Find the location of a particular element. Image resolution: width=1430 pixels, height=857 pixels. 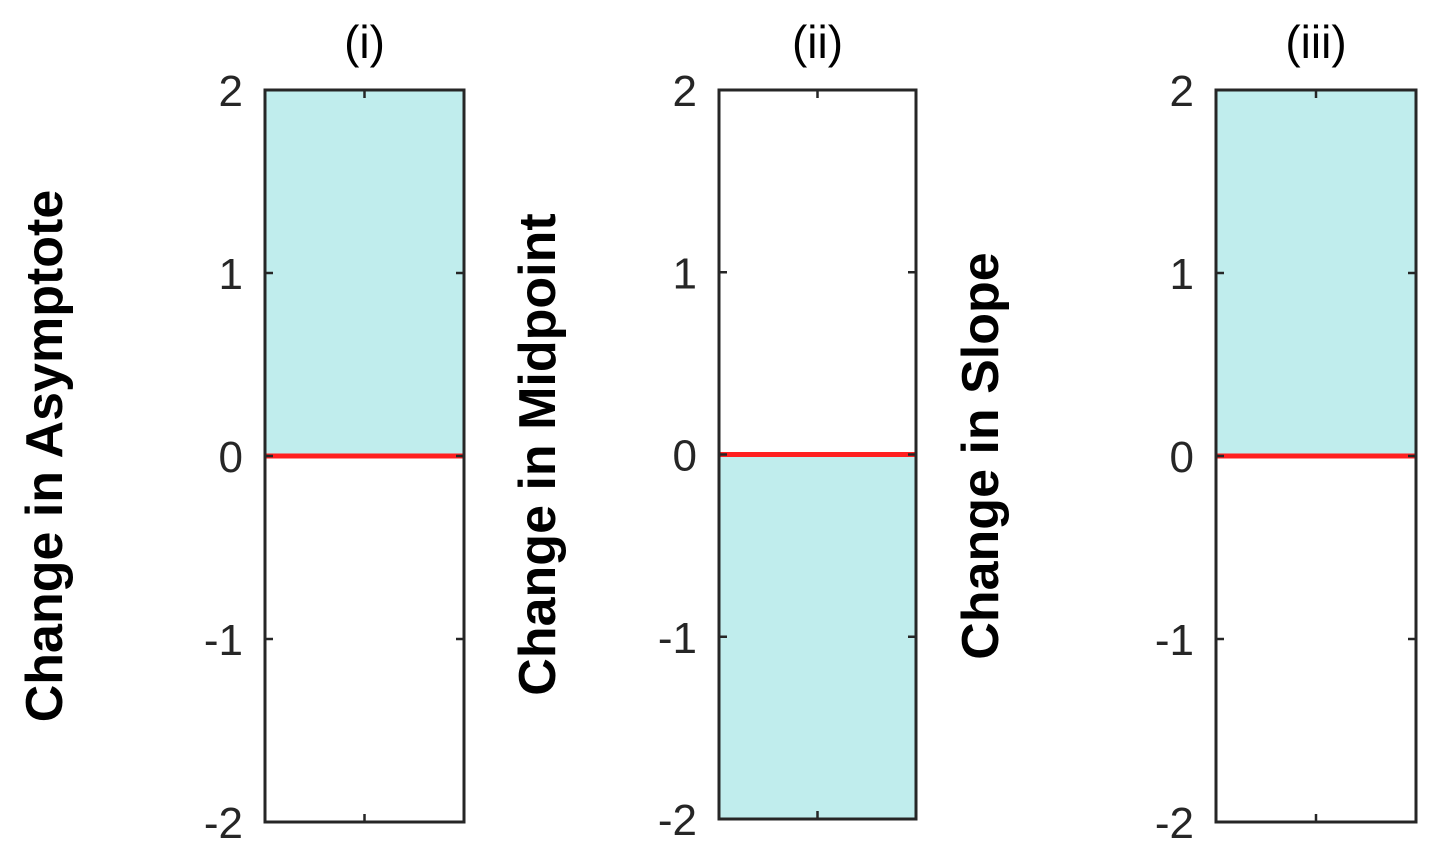

panel-title: (iii) is located at coordinates (1315, 42).